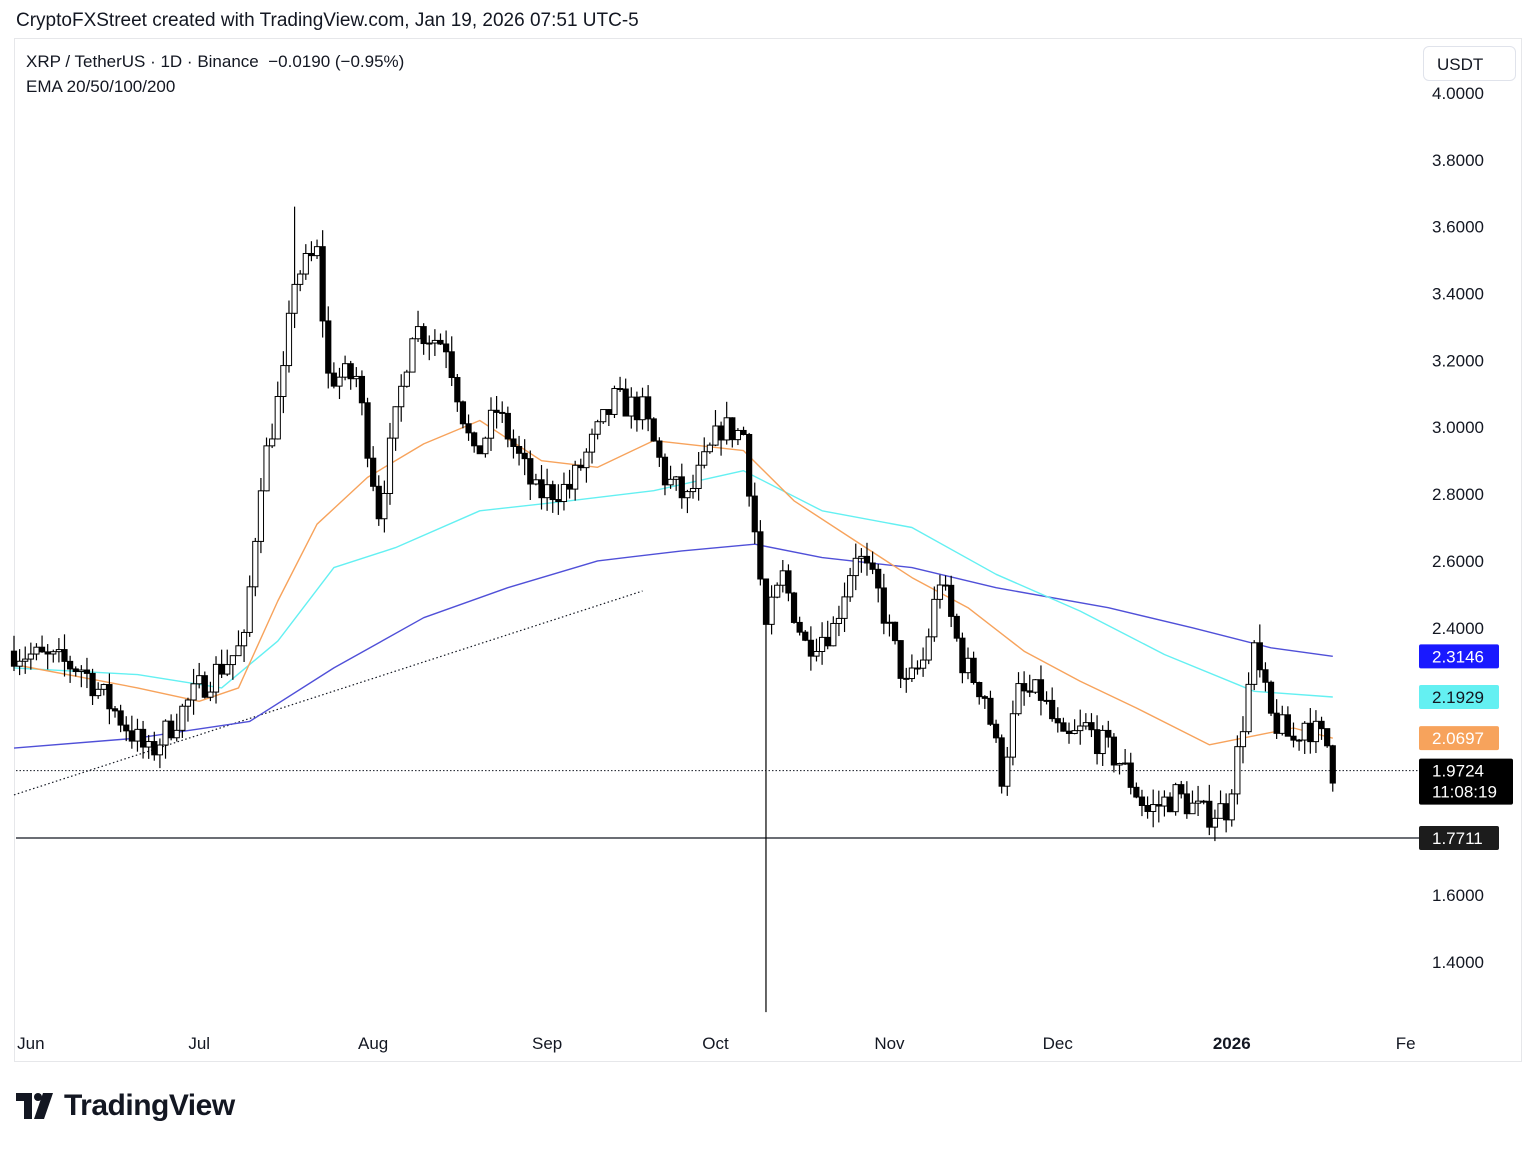 The height and width of the screenshot is (1149, 1536). Describe the element at coordinates (373, 1043) in the screenshot. I see `x-tick-label: Aug` at that location.